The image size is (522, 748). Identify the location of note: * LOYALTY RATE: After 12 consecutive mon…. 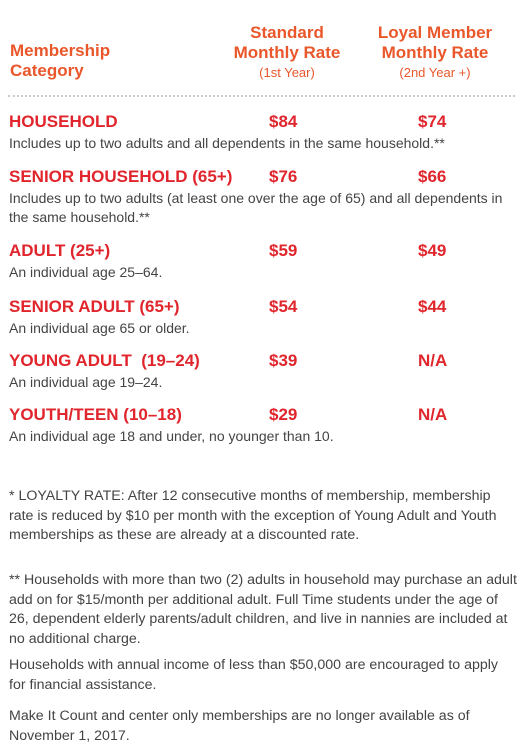
(253, 516).